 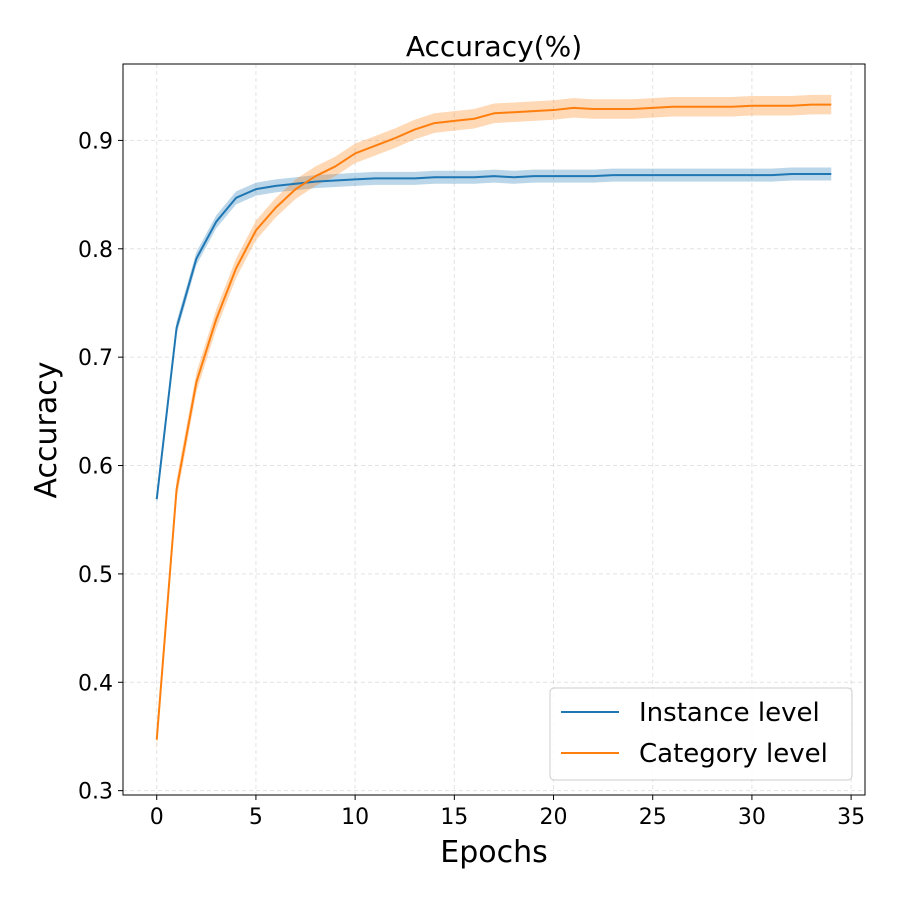 I want to click on x-tick-label: 10, so click(x=355, y=817).